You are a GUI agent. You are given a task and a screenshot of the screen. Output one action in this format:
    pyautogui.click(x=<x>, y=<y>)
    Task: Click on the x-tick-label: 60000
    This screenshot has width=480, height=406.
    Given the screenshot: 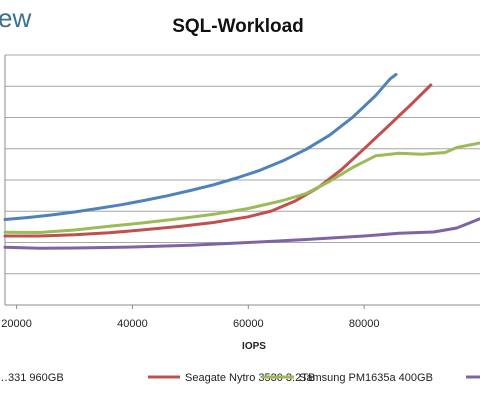 What is the action you would take?
    pyautogui.click(x=248, y=324)
    